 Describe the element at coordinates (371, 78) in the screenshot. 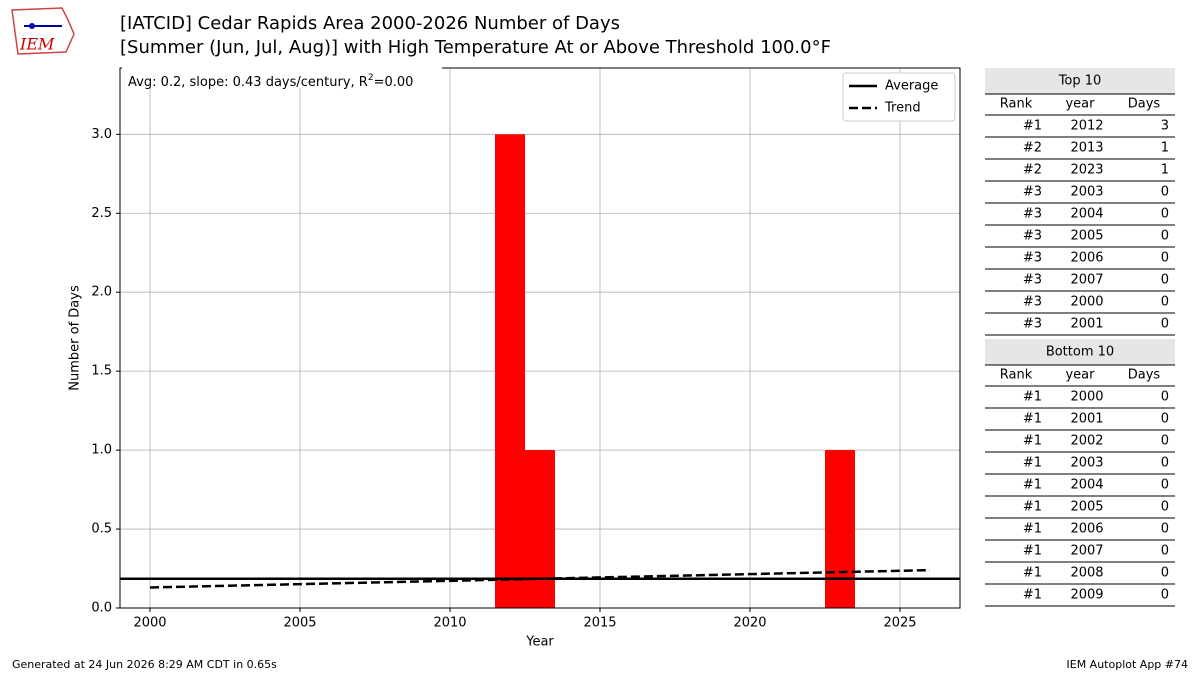

I see `annotation-part: 2` at that location.